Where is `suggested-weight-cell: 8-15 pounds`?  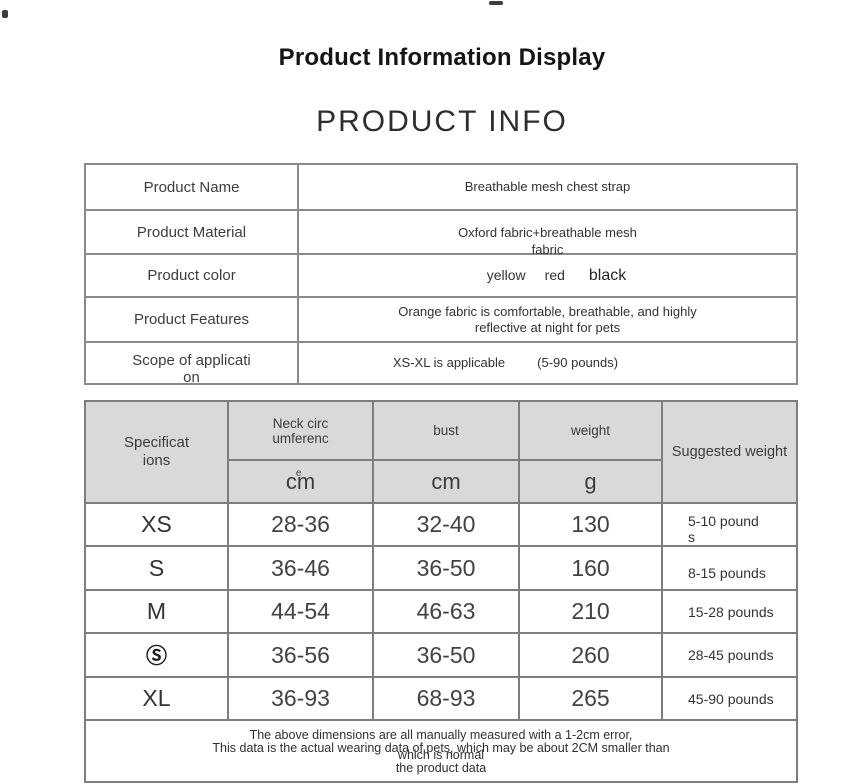 suggested-weight-cell: 8-15 pounds is located at coordinates (729, 568).